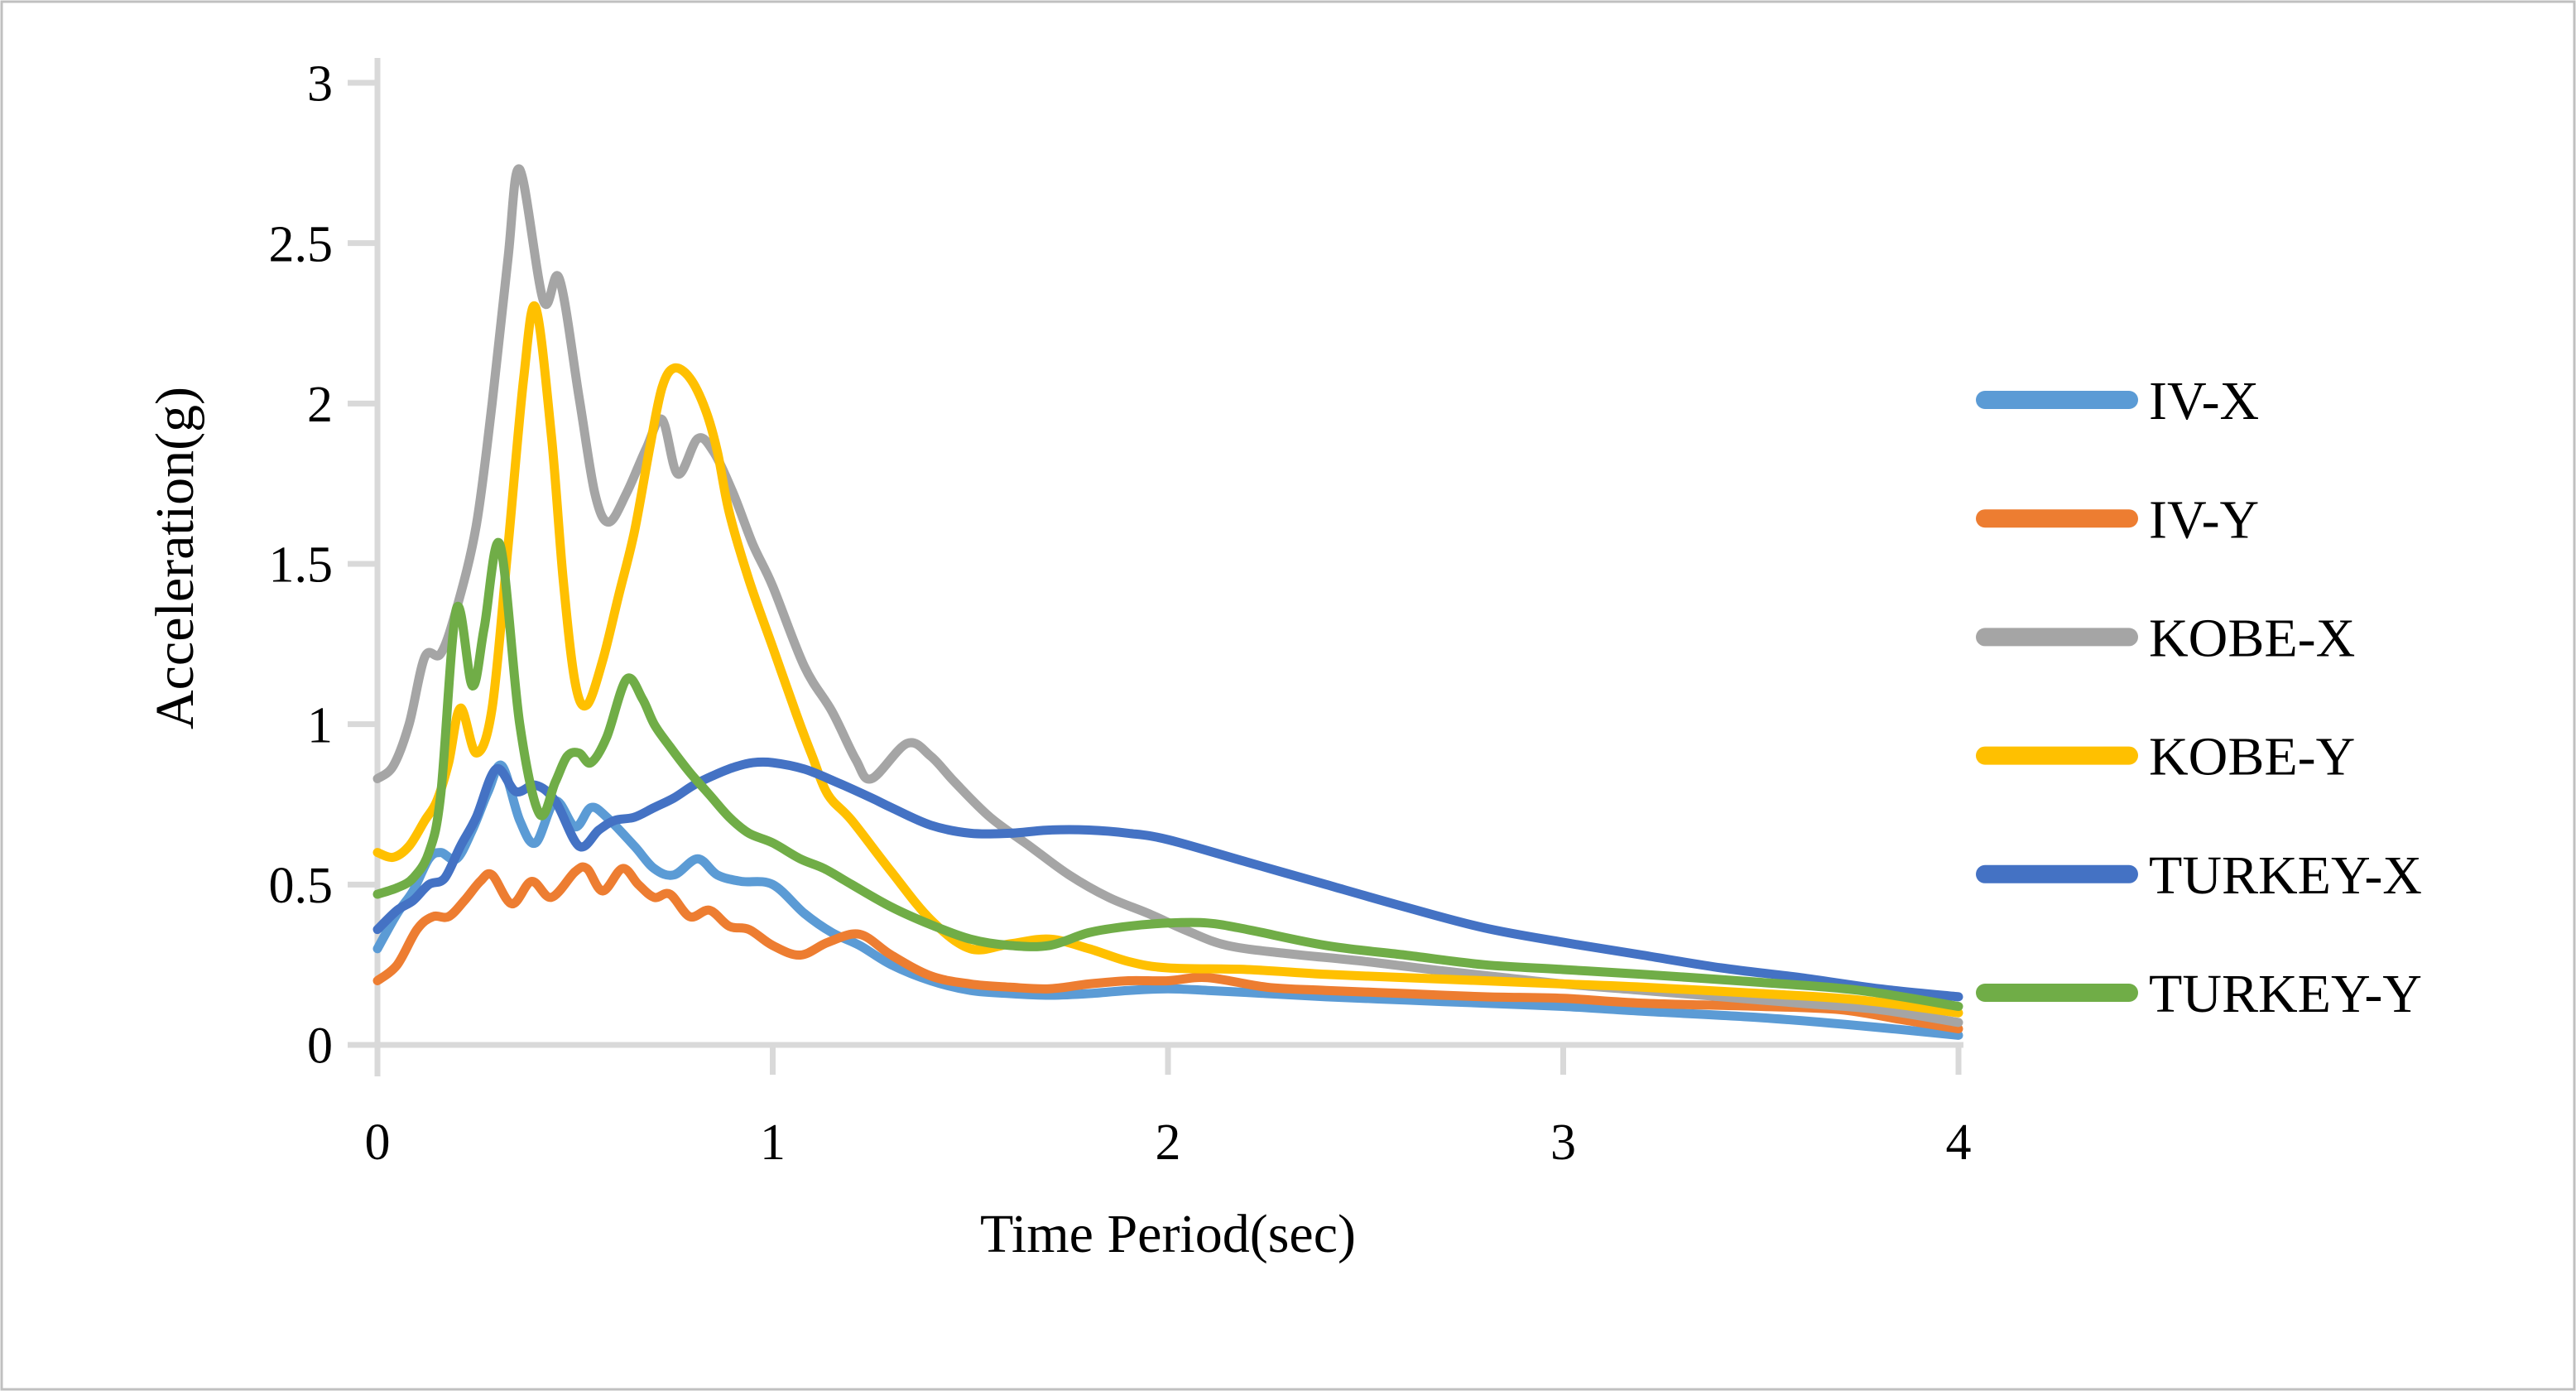  What do you see at coordinates (320, 405) in the screenshot?
I see `y-tick-label: 2` at bounding box center [320, 405].